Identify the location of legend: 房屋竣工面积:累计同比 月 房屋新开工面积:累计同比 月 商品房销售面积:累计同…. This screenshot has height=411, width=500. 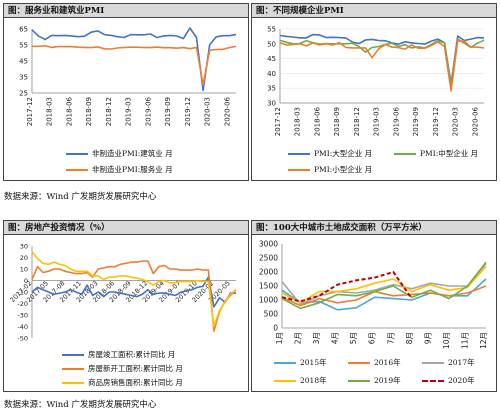
(126, 369).